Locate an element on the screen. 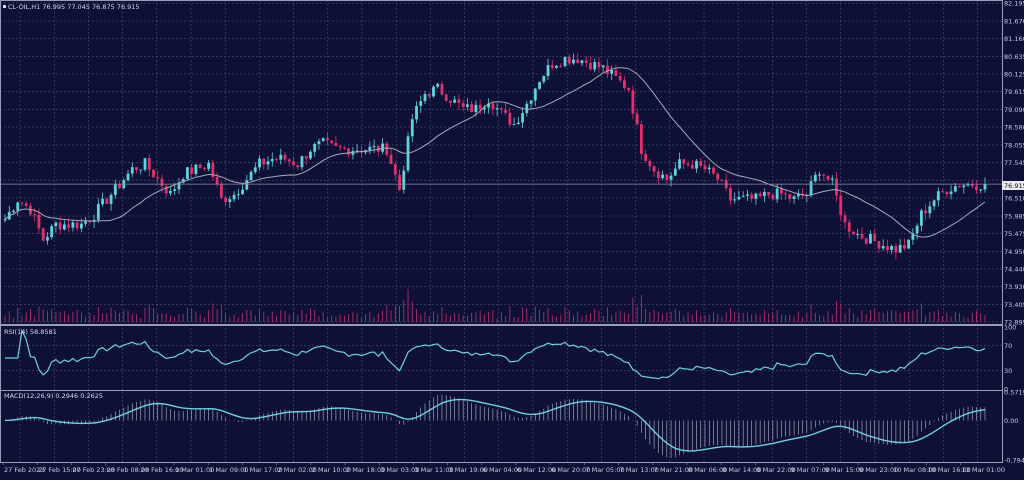 The height and width of the screenshot is (480, 1024). time-axis-label: 8 Mar 22:00 is located at coordinates (775, 470).